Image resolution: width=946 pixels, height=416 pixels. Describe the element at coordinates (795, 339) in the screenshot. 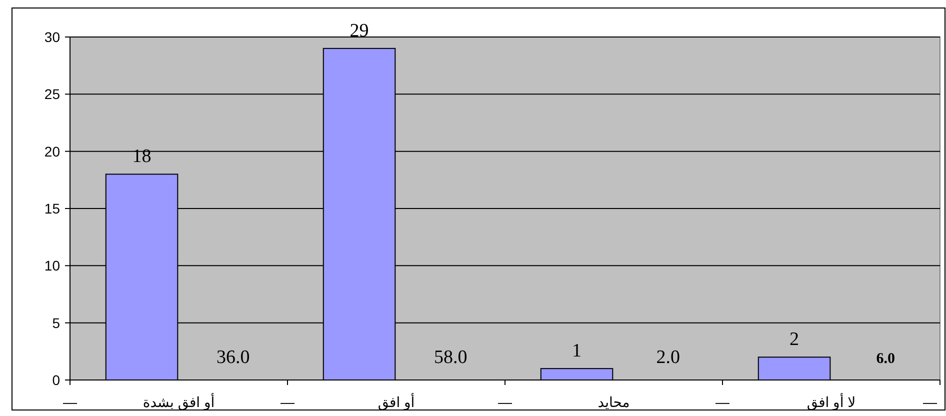

I see `data-label: 2` at that location.